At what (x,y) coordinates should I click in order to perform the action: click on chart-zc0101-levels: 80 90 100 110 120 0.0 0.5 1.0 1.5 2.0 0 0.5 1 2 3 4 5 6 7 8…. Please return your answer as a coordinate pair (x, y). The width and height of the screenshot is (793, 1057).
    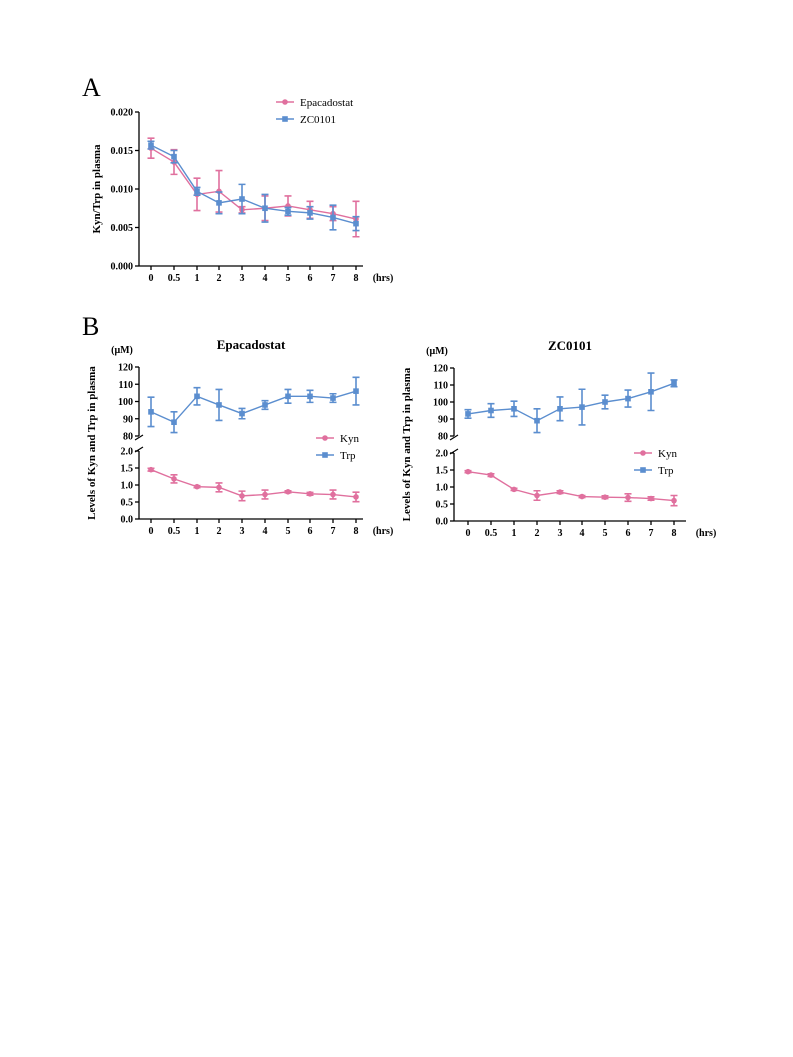
    Looking at the image, I should click on (558, 438).